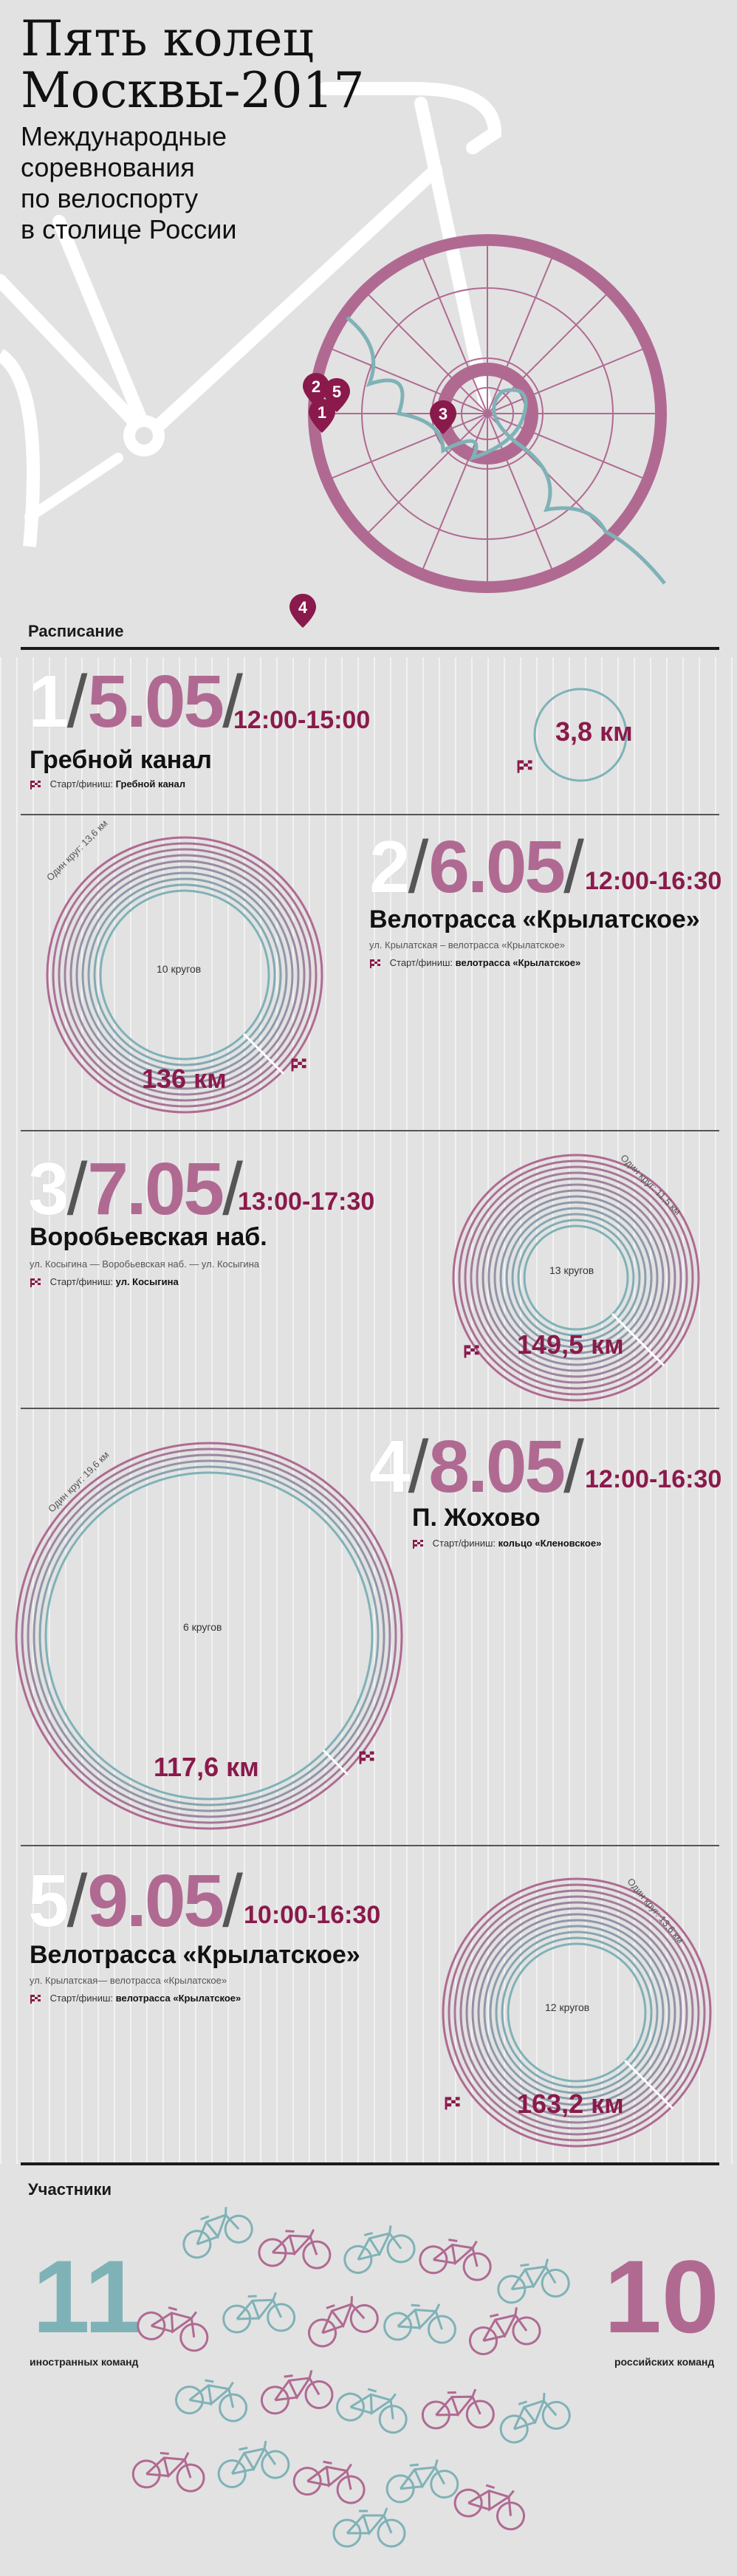 The image size is (737, 2576). What do you see at coordinates (110, 198) in the screenshot?
I see `subtitle-line: по велоспорту` at bounding box center [110, 198].